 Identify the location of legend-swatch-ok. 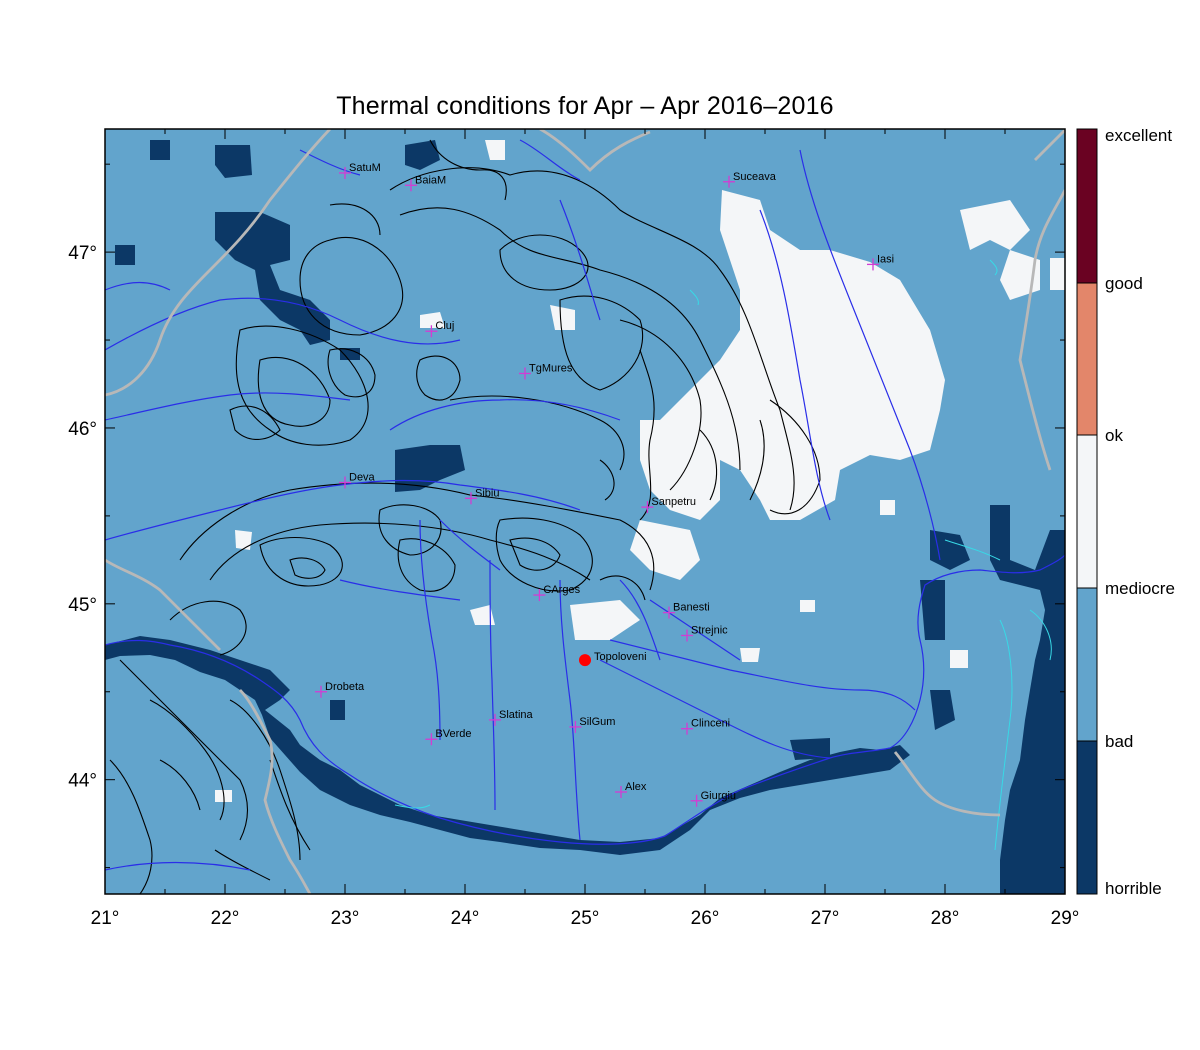
(1087, 359).